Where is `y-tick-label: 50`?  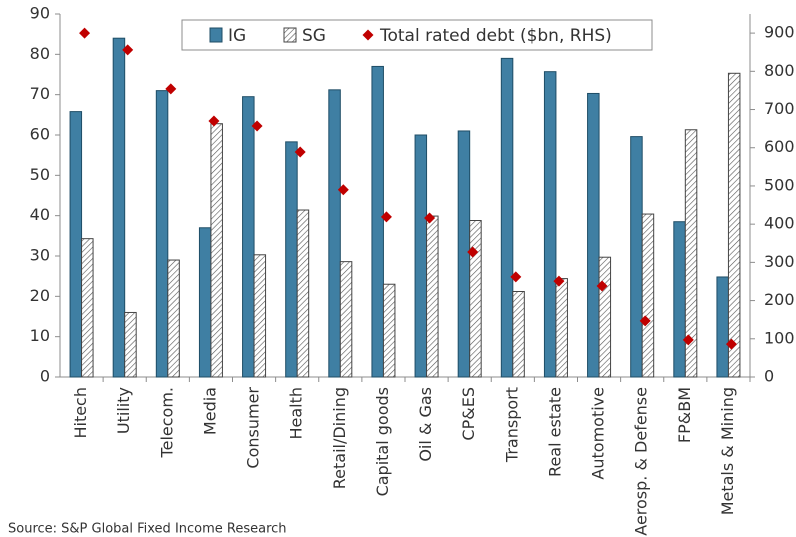 y-tick-label: 50 is located at coordinates (40, 174).